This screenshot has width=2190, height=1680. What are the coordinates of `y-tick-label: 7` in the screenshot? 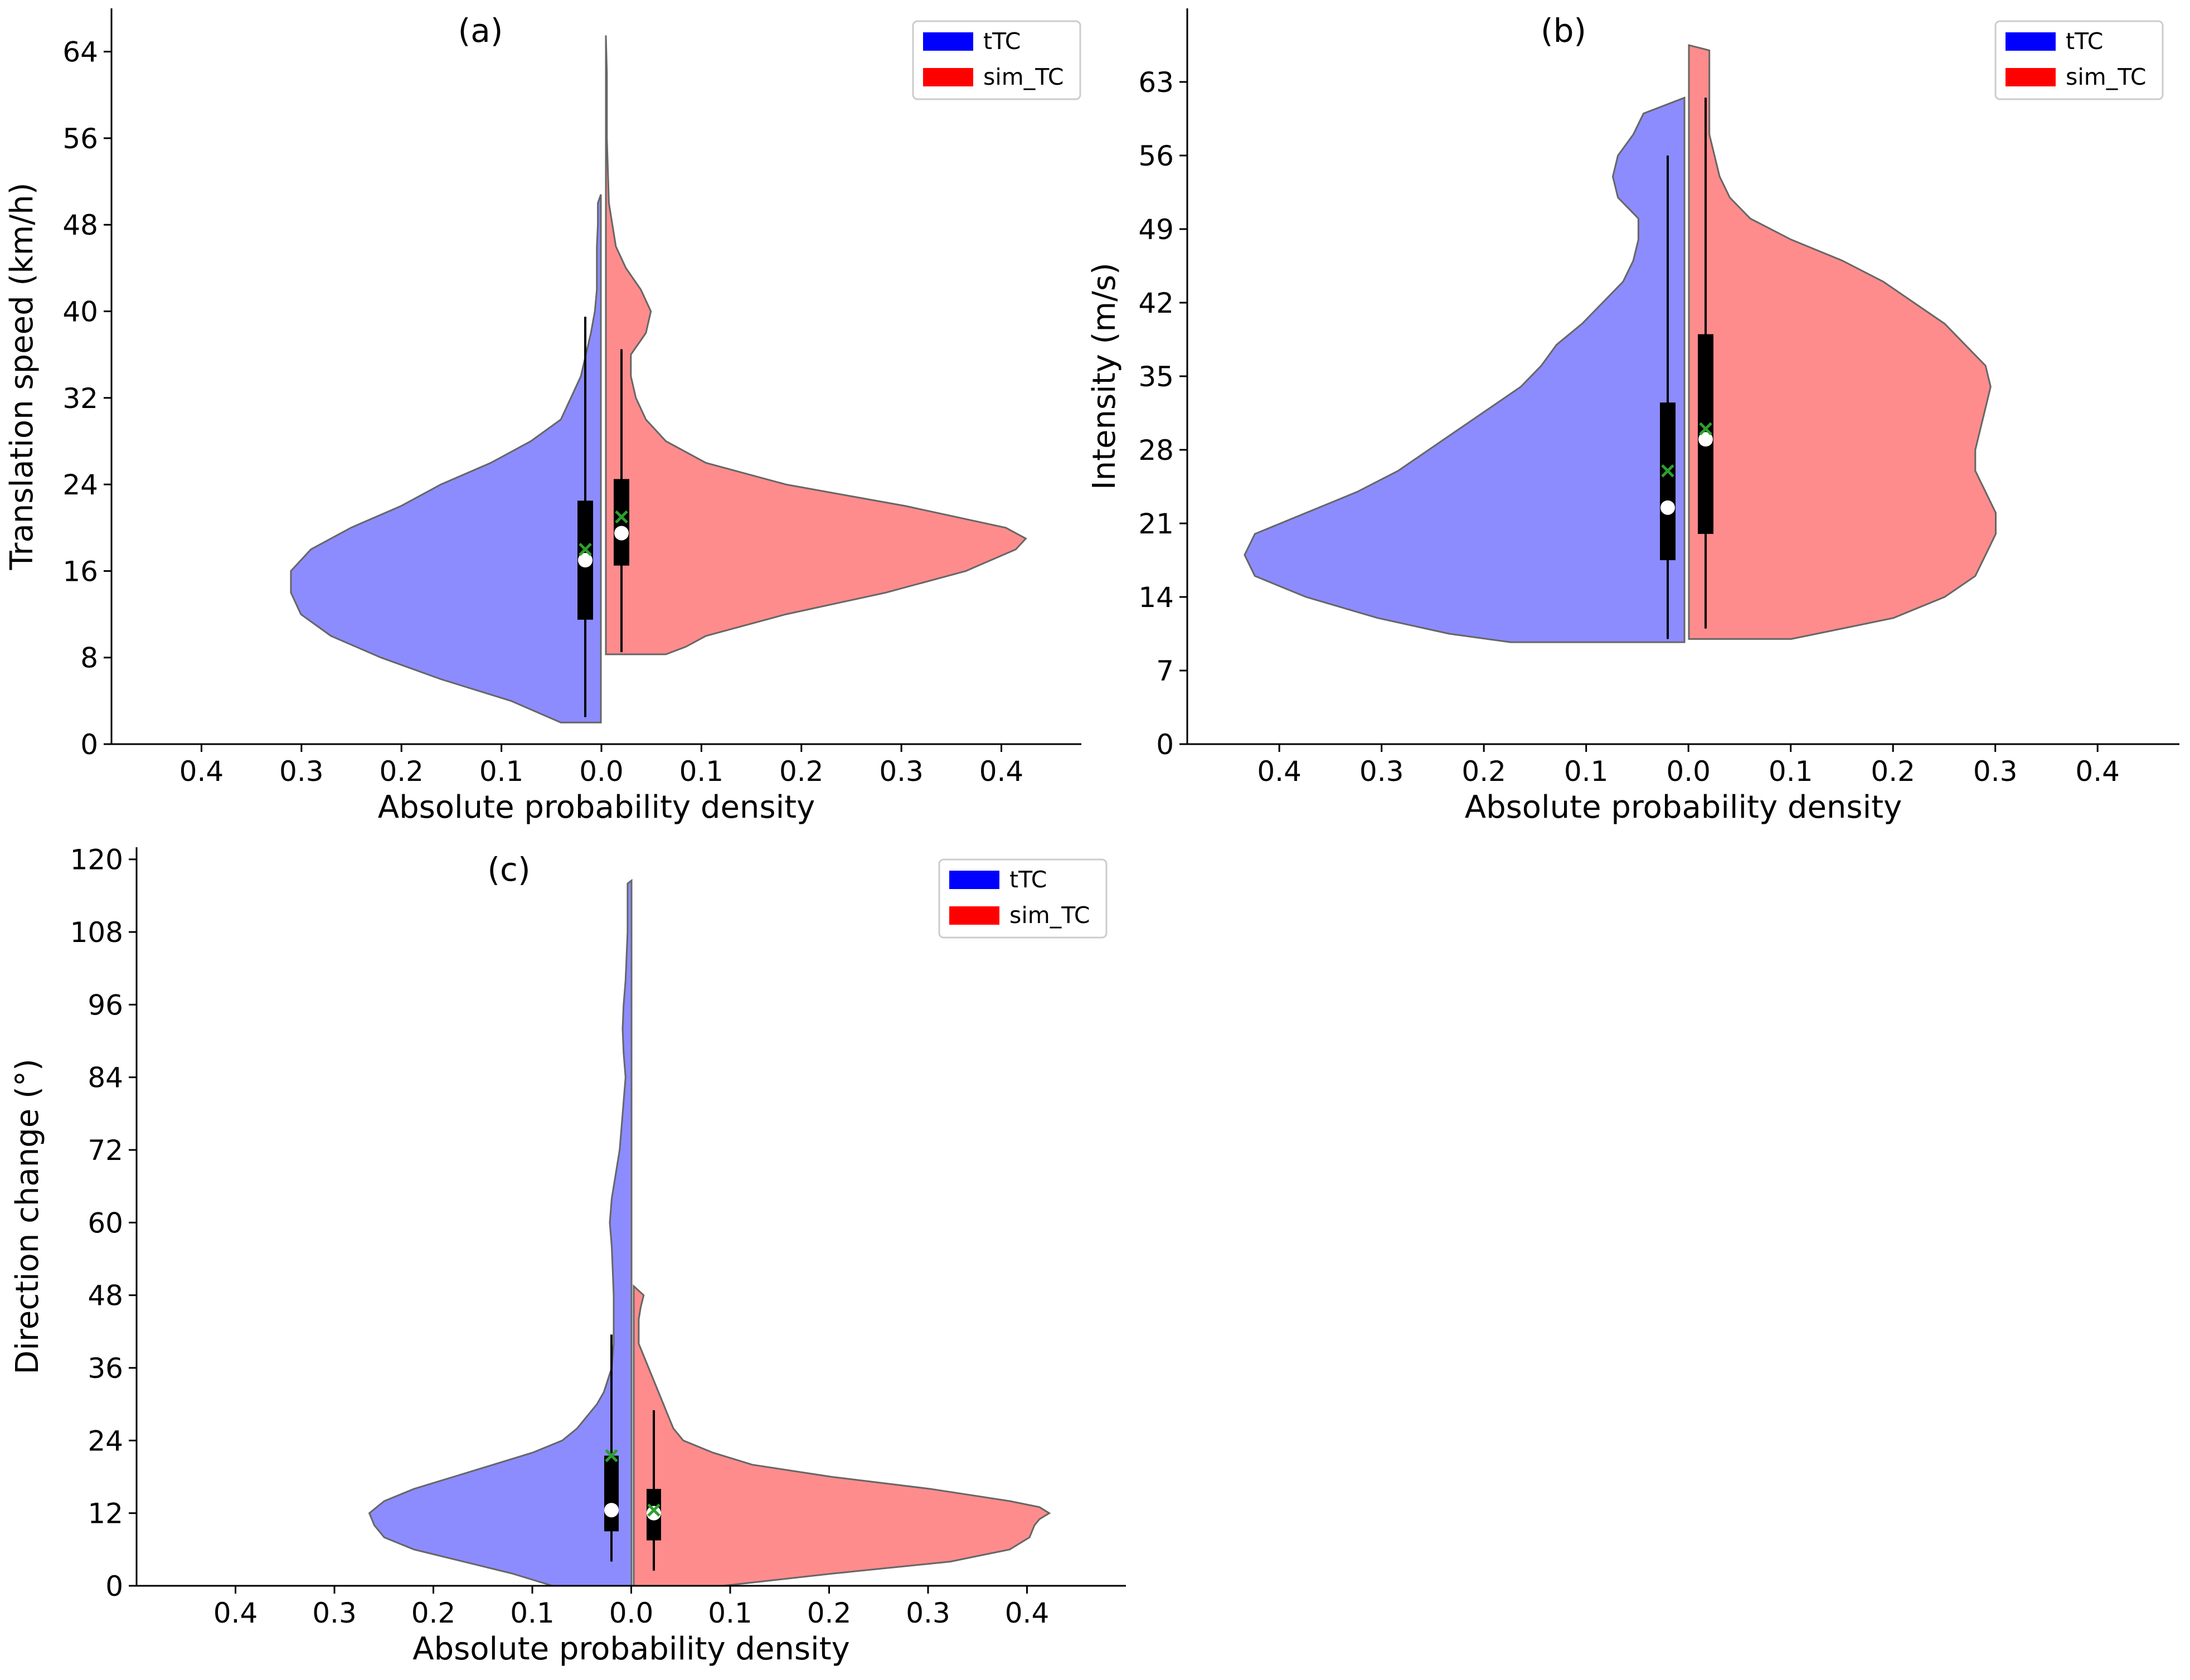 It's located at (1165, 671).